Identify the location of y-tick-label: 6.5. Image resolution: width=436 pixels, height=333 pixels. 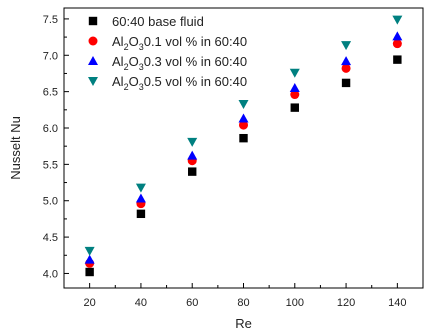
(50, 93).